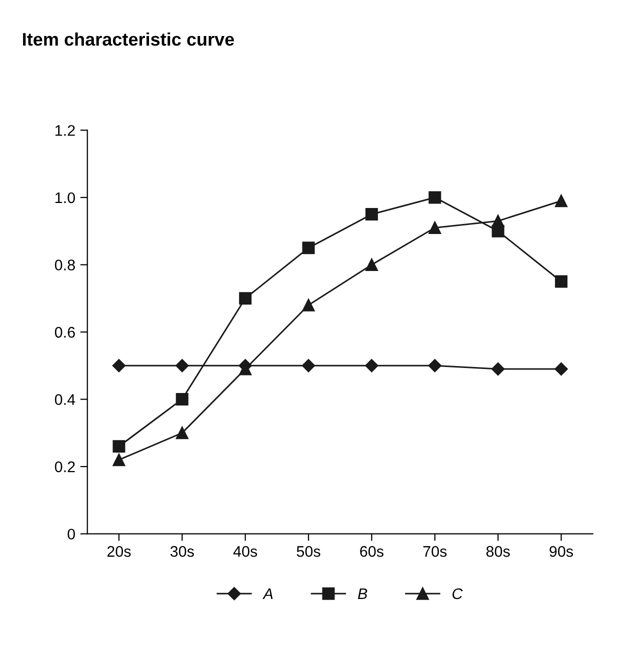 The width and height of the screenshot is (624, 651). I want to click on x-tick-label: 50s, so click(308, 551).